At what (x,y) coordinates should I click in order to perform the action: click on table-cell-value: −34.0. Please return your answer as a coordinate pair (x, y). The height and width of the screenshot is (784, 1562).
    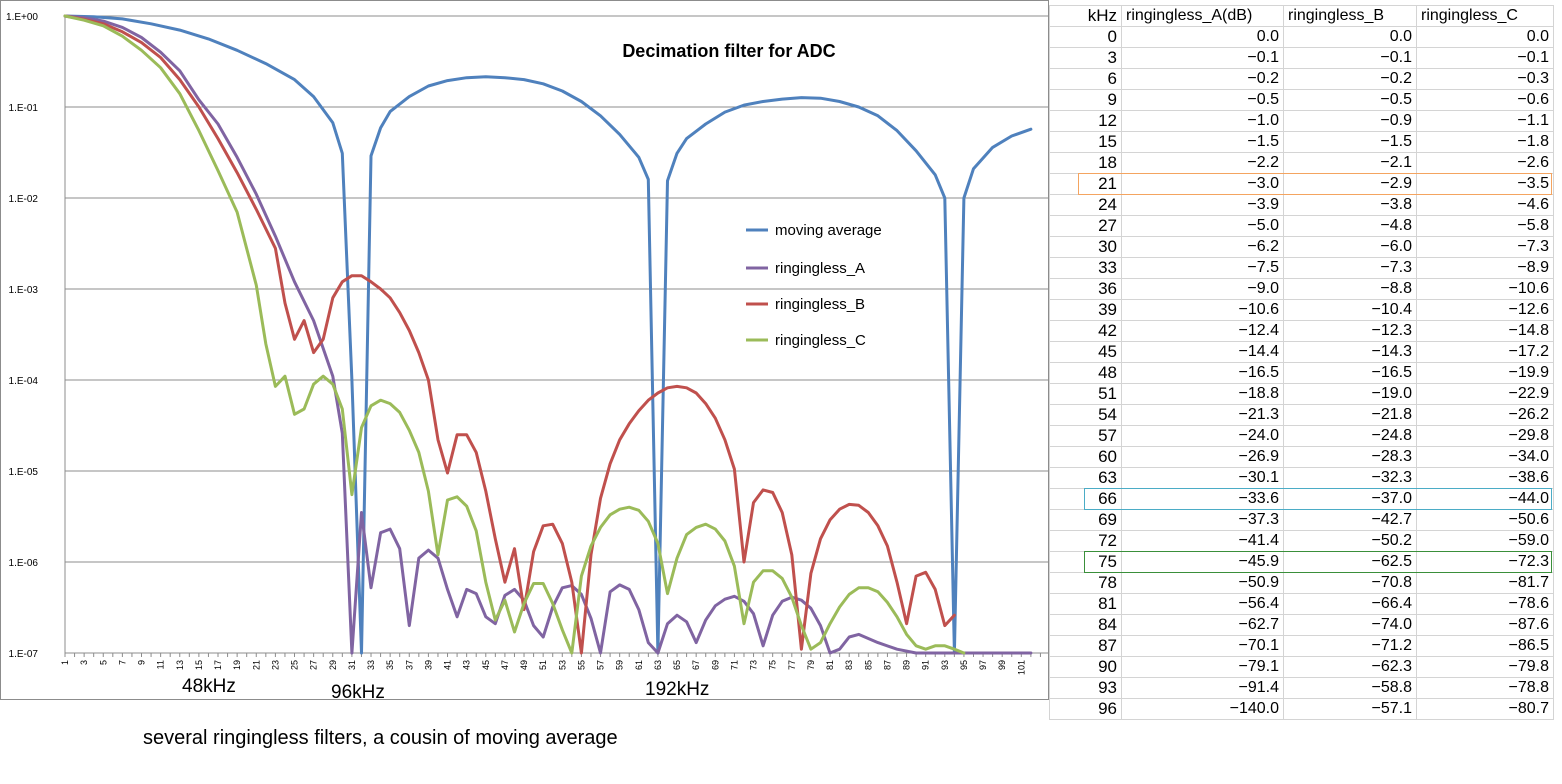
    Looking at the image, I should click on (1485, 457).